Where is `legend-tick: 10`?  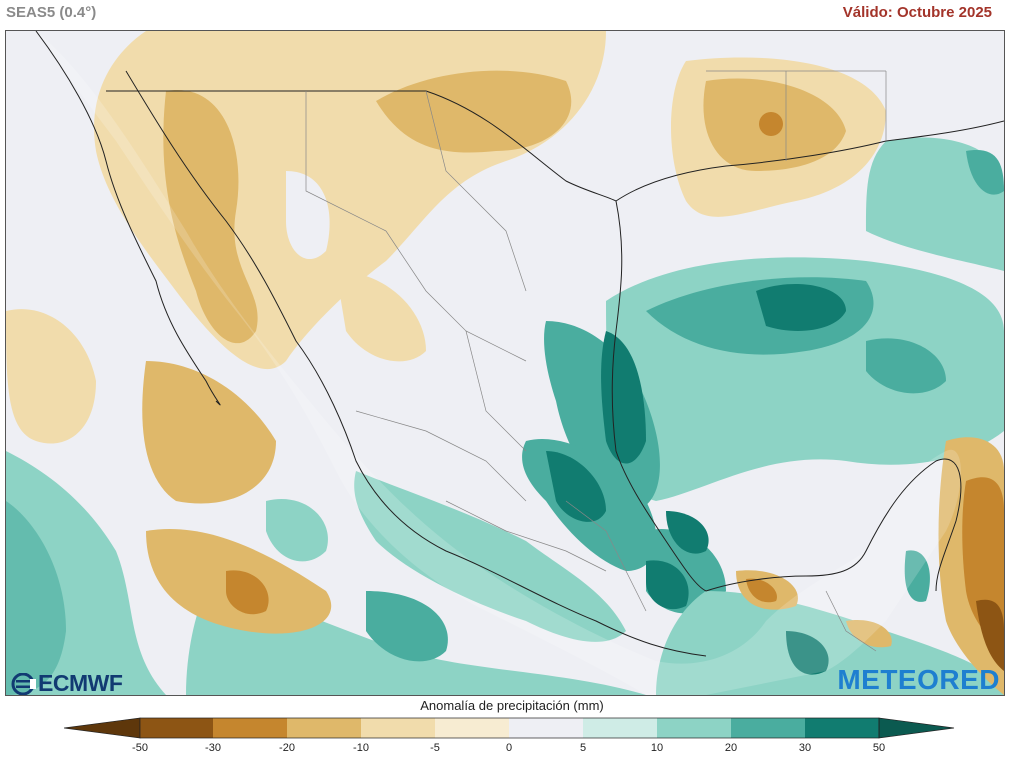
legend-tick: 10 is located at coordinates (657, 748).